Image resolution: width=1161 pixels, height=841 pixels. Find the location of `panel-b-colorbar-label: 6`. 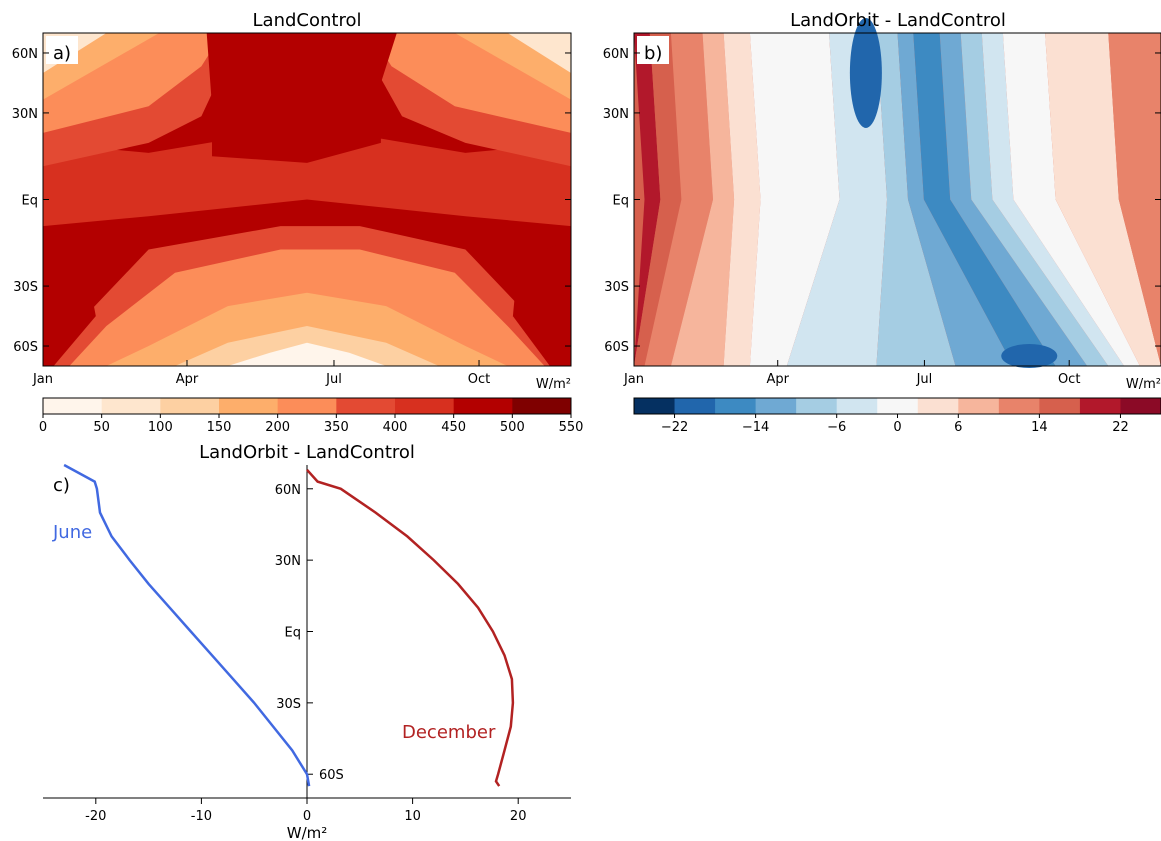

panel-b-colorbar-label: 6 is located at coordinates (958, 427).